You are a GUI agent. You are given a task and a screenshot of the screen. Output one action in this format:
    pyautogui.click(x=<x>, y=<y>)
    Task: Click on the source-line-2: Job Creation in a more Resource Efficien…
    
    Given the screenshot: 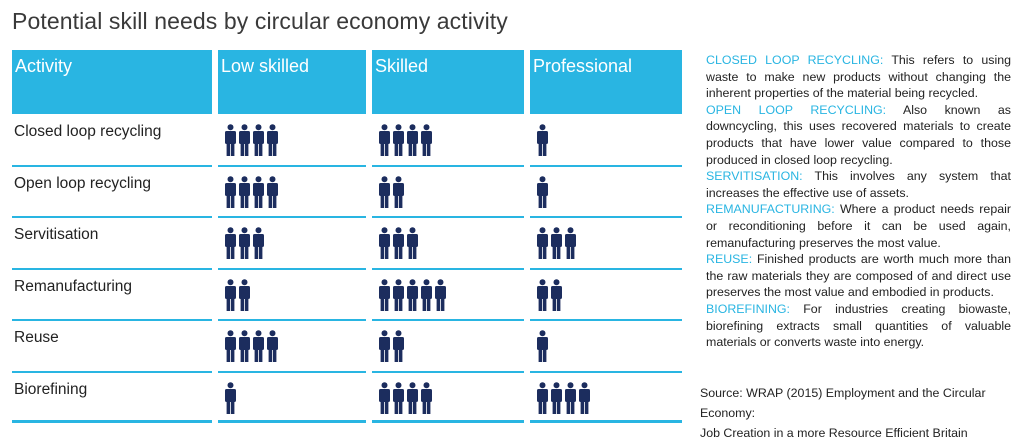 What is the action you would take?
    pyautogui.click(x=834, y=433)
    